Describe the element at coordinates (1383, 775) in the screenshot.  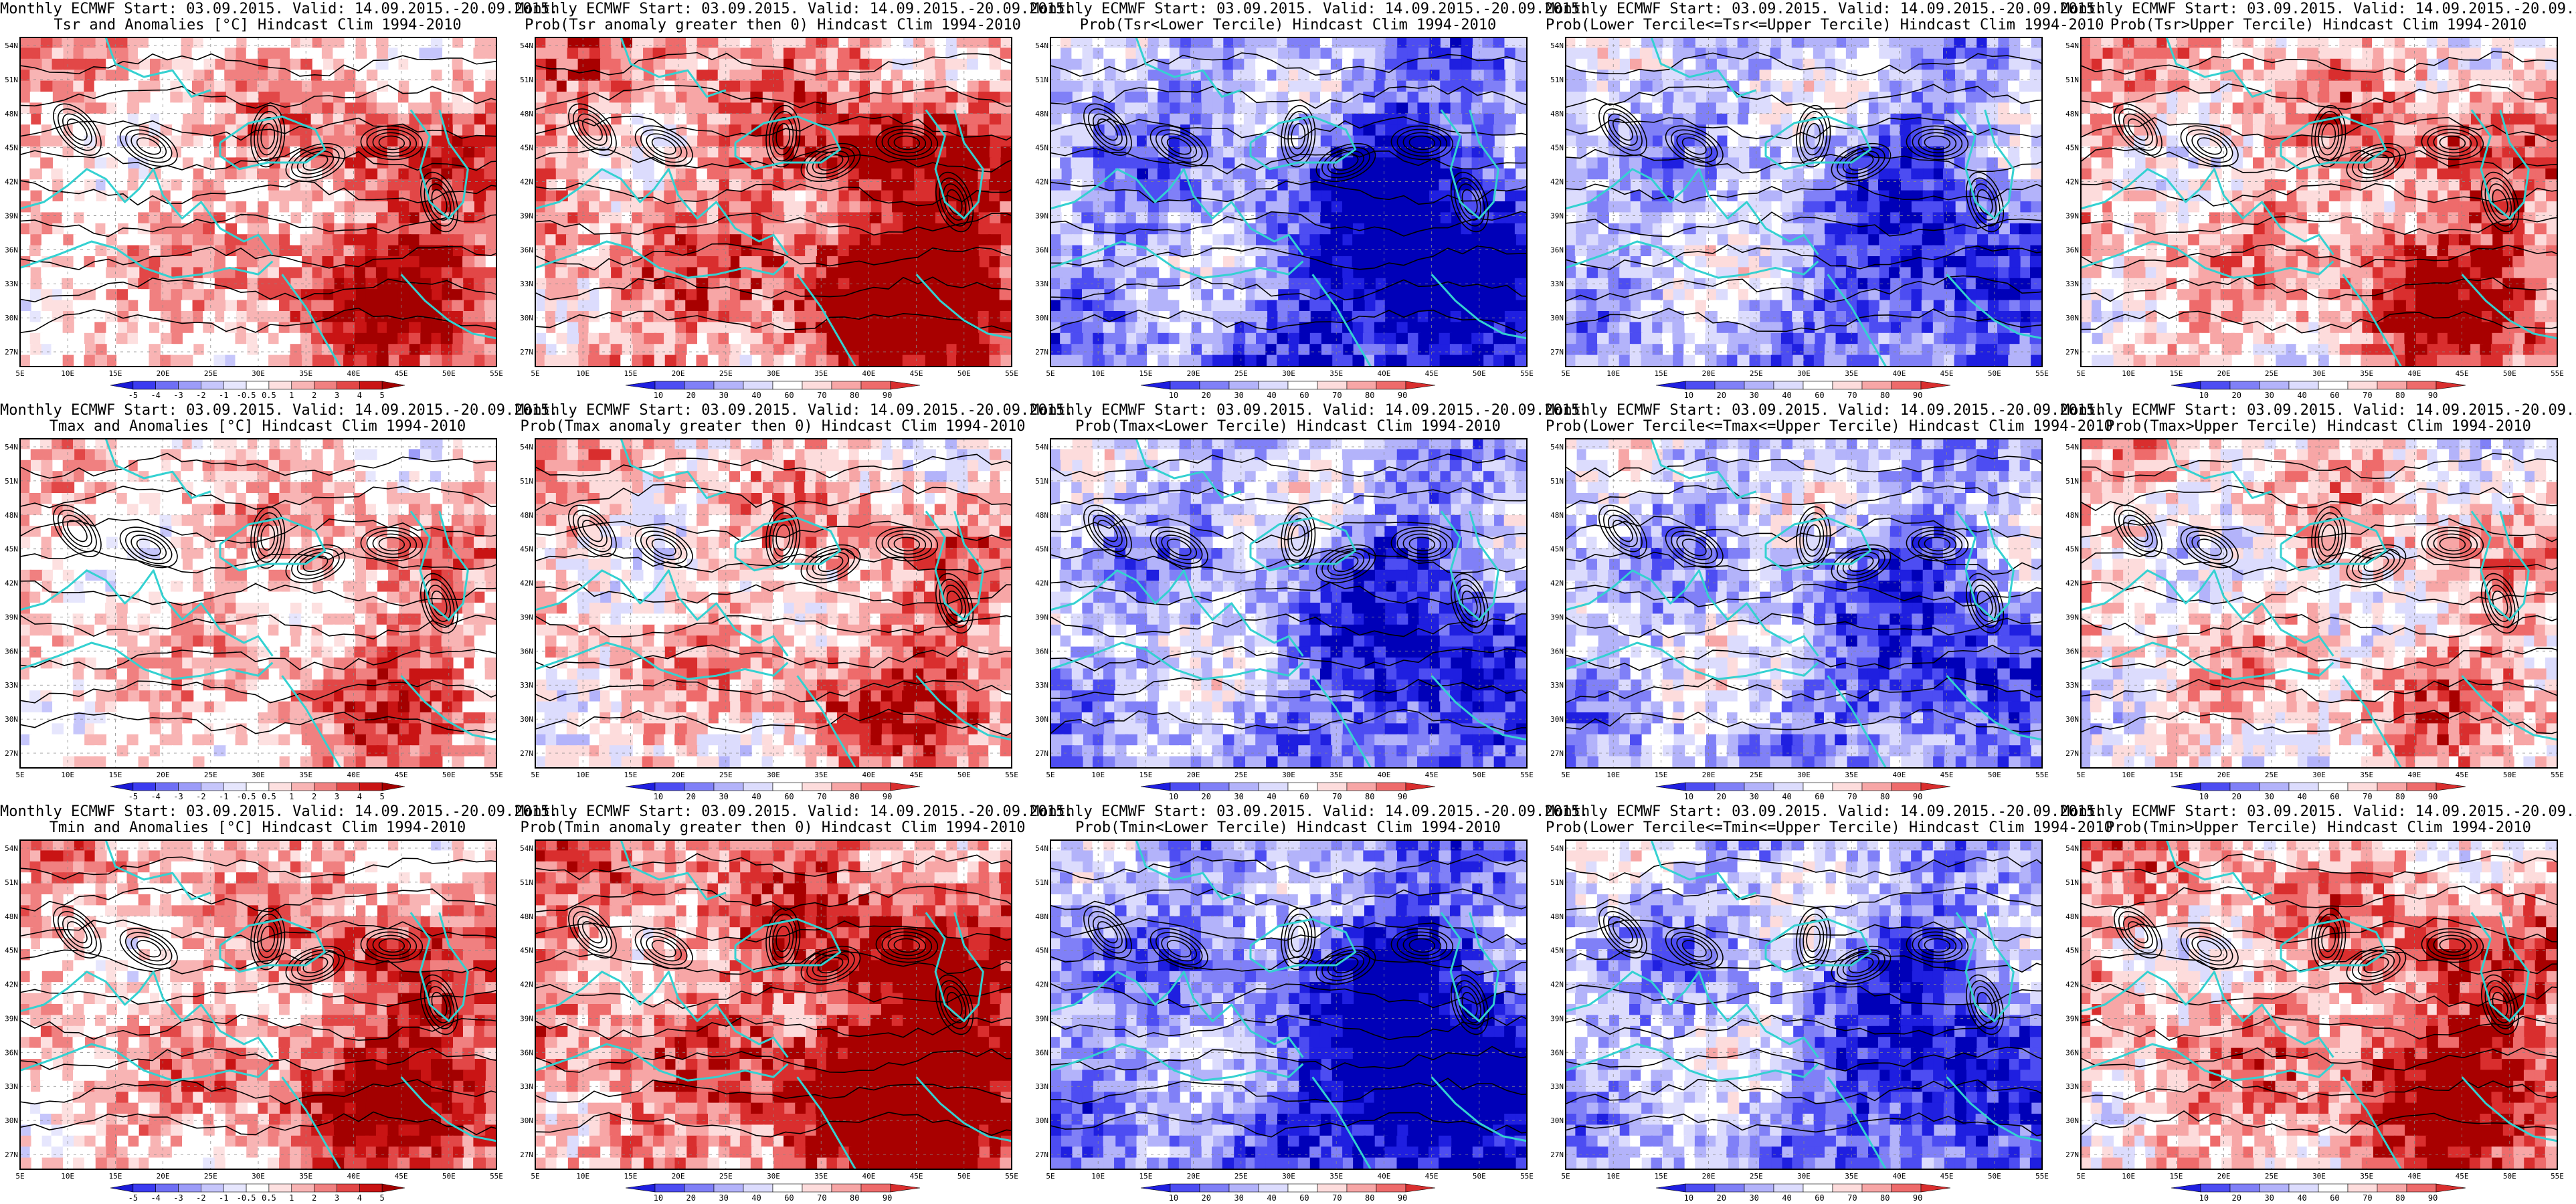
I see `lon-tick-label: 40E` at that location.